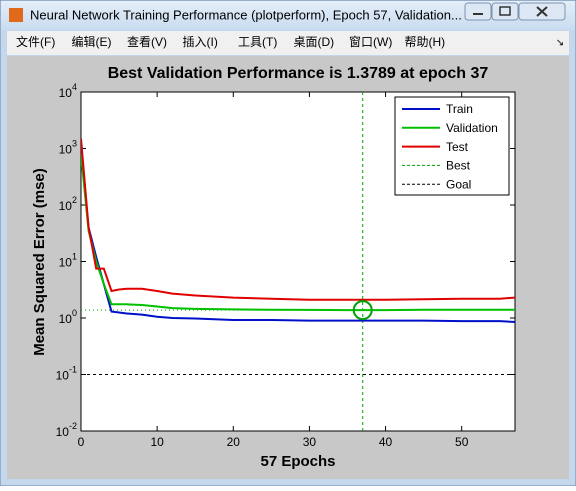 Image resolution: width=576 pixels, height=491 pixels. I want to click on menu-item: 窗口(W), so click(370, 42).